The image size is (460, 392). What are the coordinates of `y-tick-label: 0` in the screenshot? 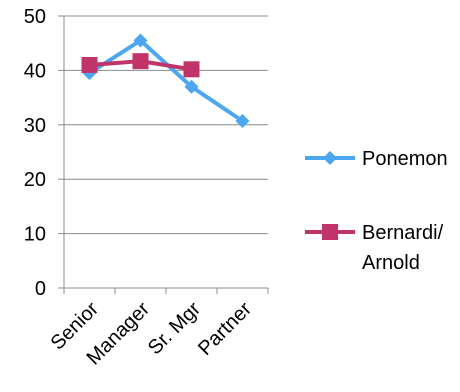 It's located at (40, 289).